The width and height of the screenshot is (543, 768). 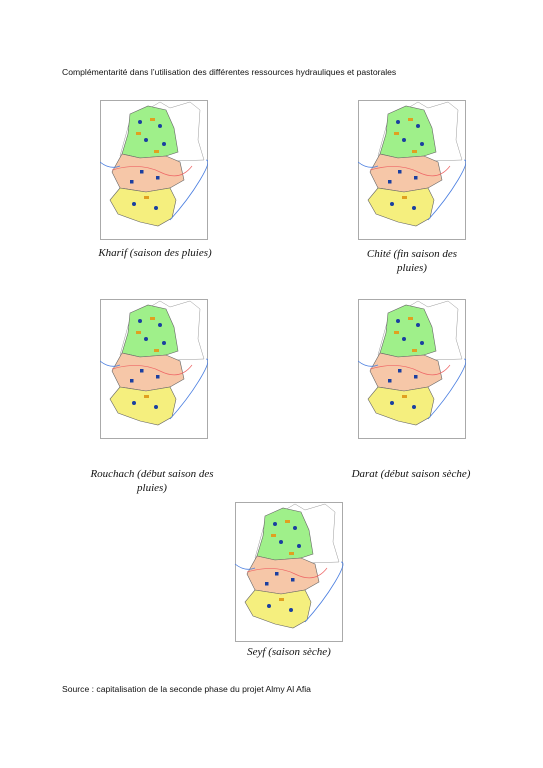 What do you see at coordinates (411, 474) in the screenshot?
I see `caption: Darat (début saison sèche)` at bounding box center [411, 474].